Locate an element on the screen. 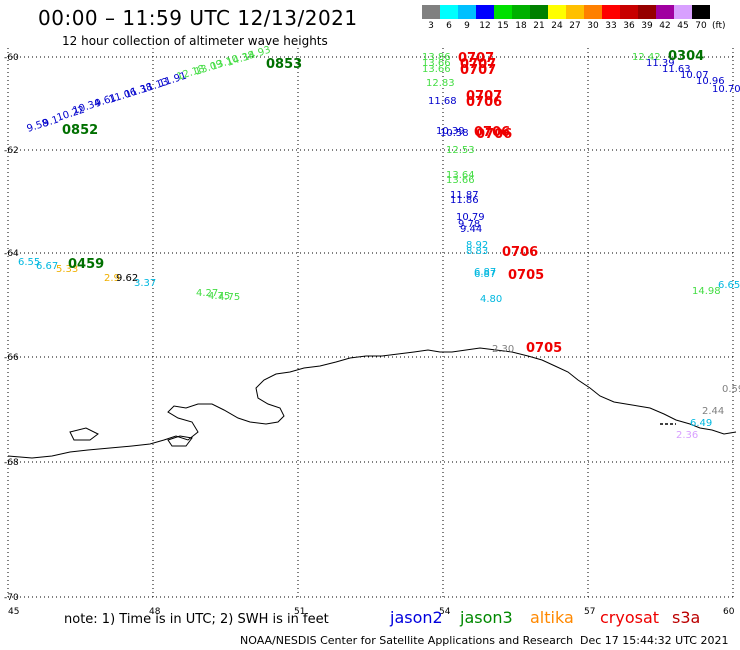  wave-height-label: 0.59 is located at coordinates (731, 389).